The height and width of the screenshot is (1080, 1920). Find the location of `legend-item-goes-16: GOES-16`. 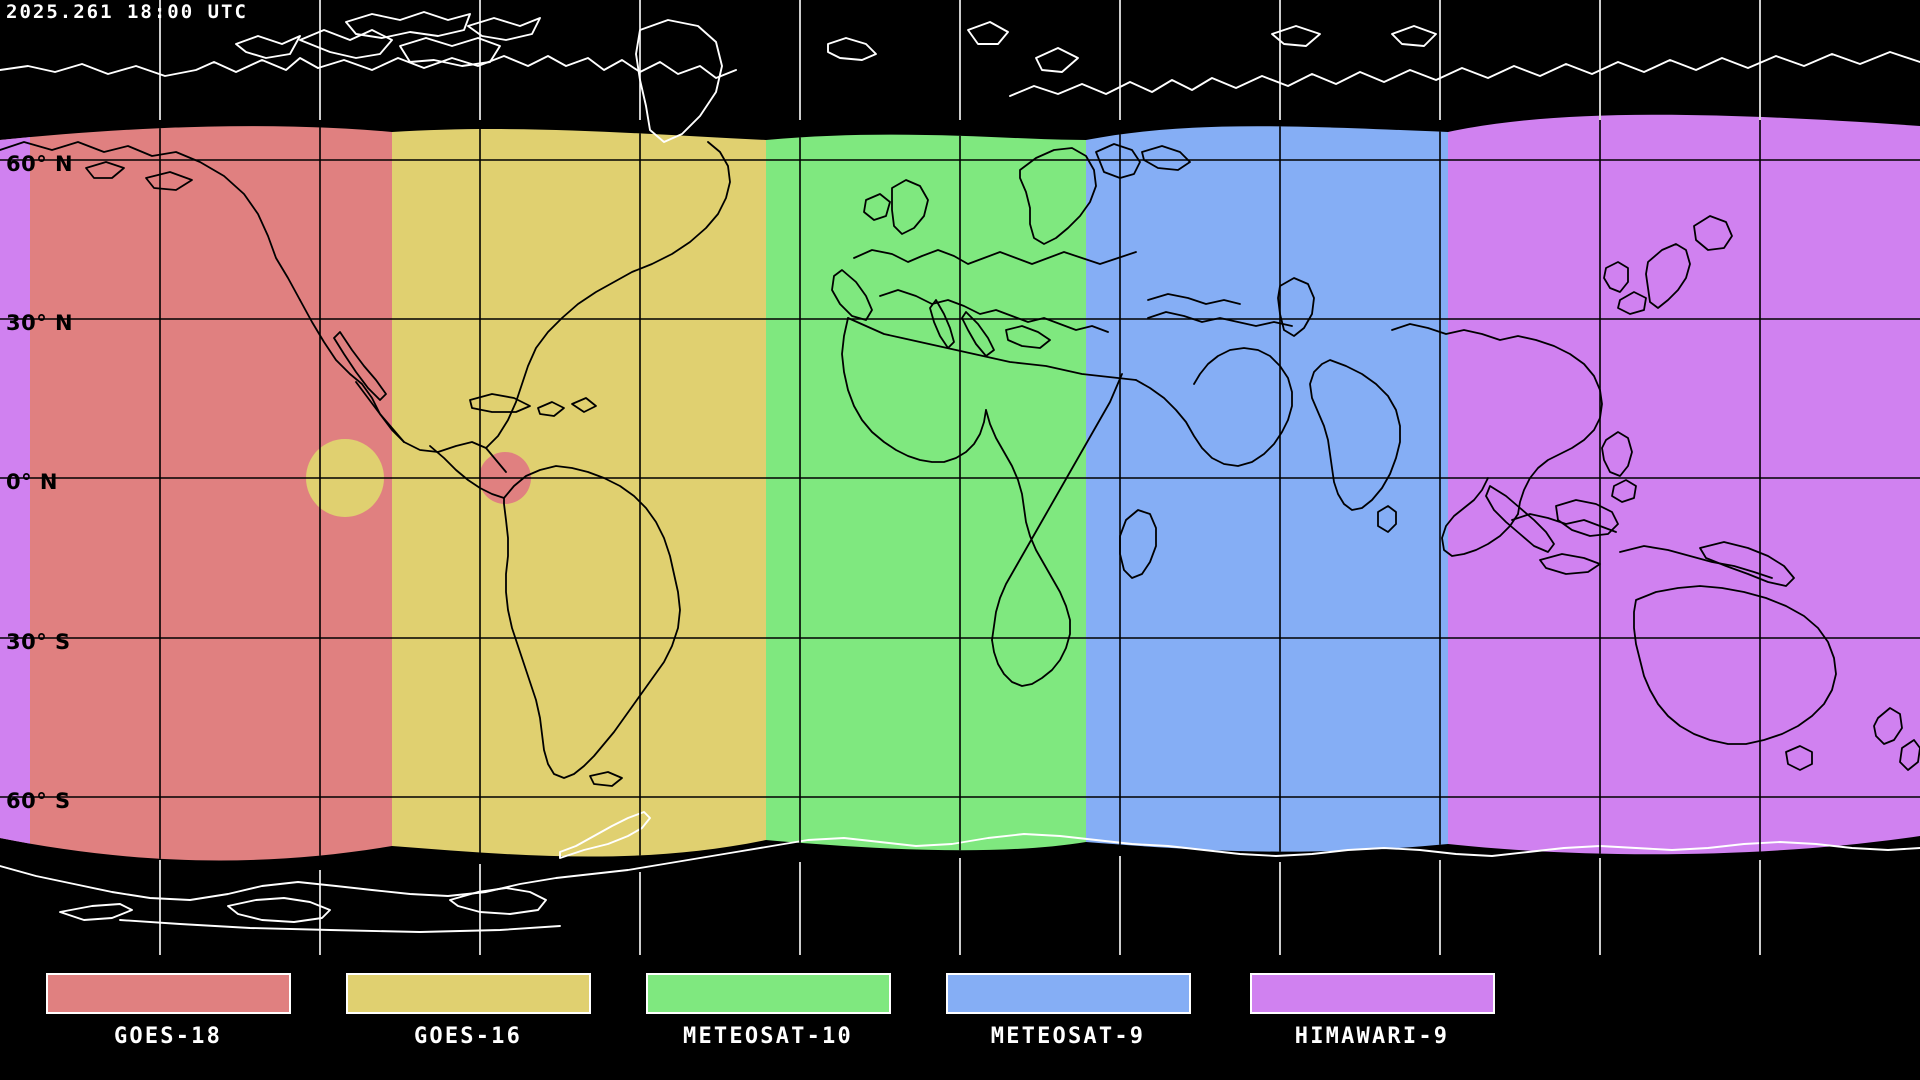

legend-item-goes-16: GOES-16 is located at coordinates (468, 1011).